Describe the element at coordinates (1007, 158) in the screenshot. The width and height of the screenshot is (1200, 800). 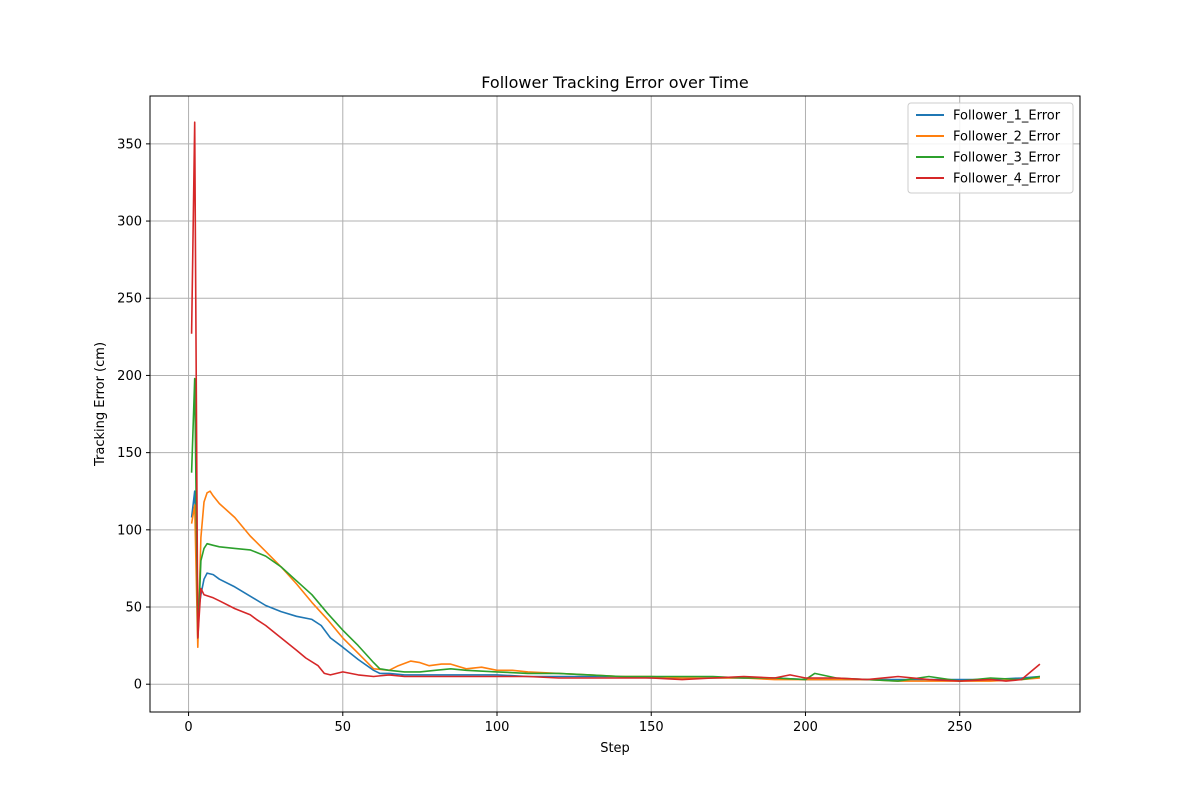
I see `legend-label-3: Follower_3_Error` at that location.